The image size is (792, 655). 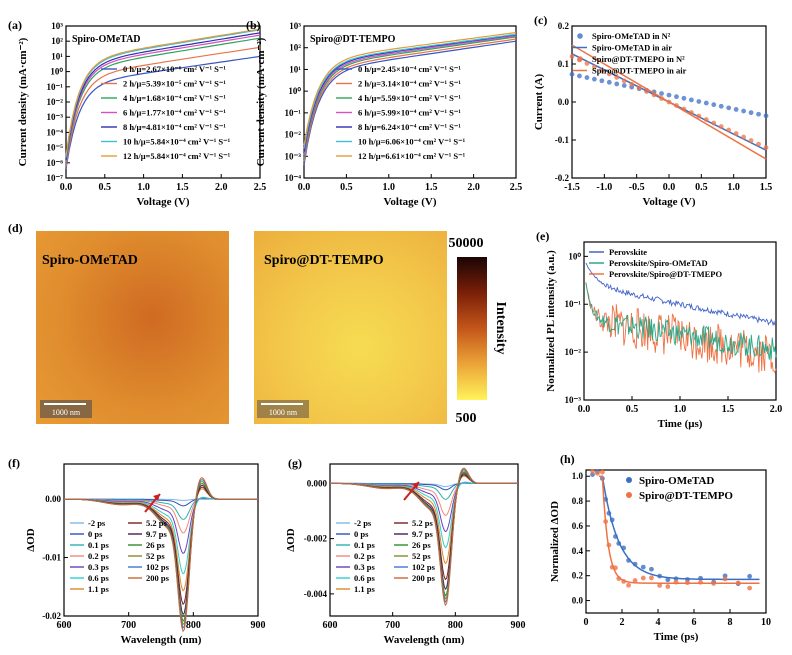 I want to click on legend-entry: 26 ps, so click(x=155, y=545).